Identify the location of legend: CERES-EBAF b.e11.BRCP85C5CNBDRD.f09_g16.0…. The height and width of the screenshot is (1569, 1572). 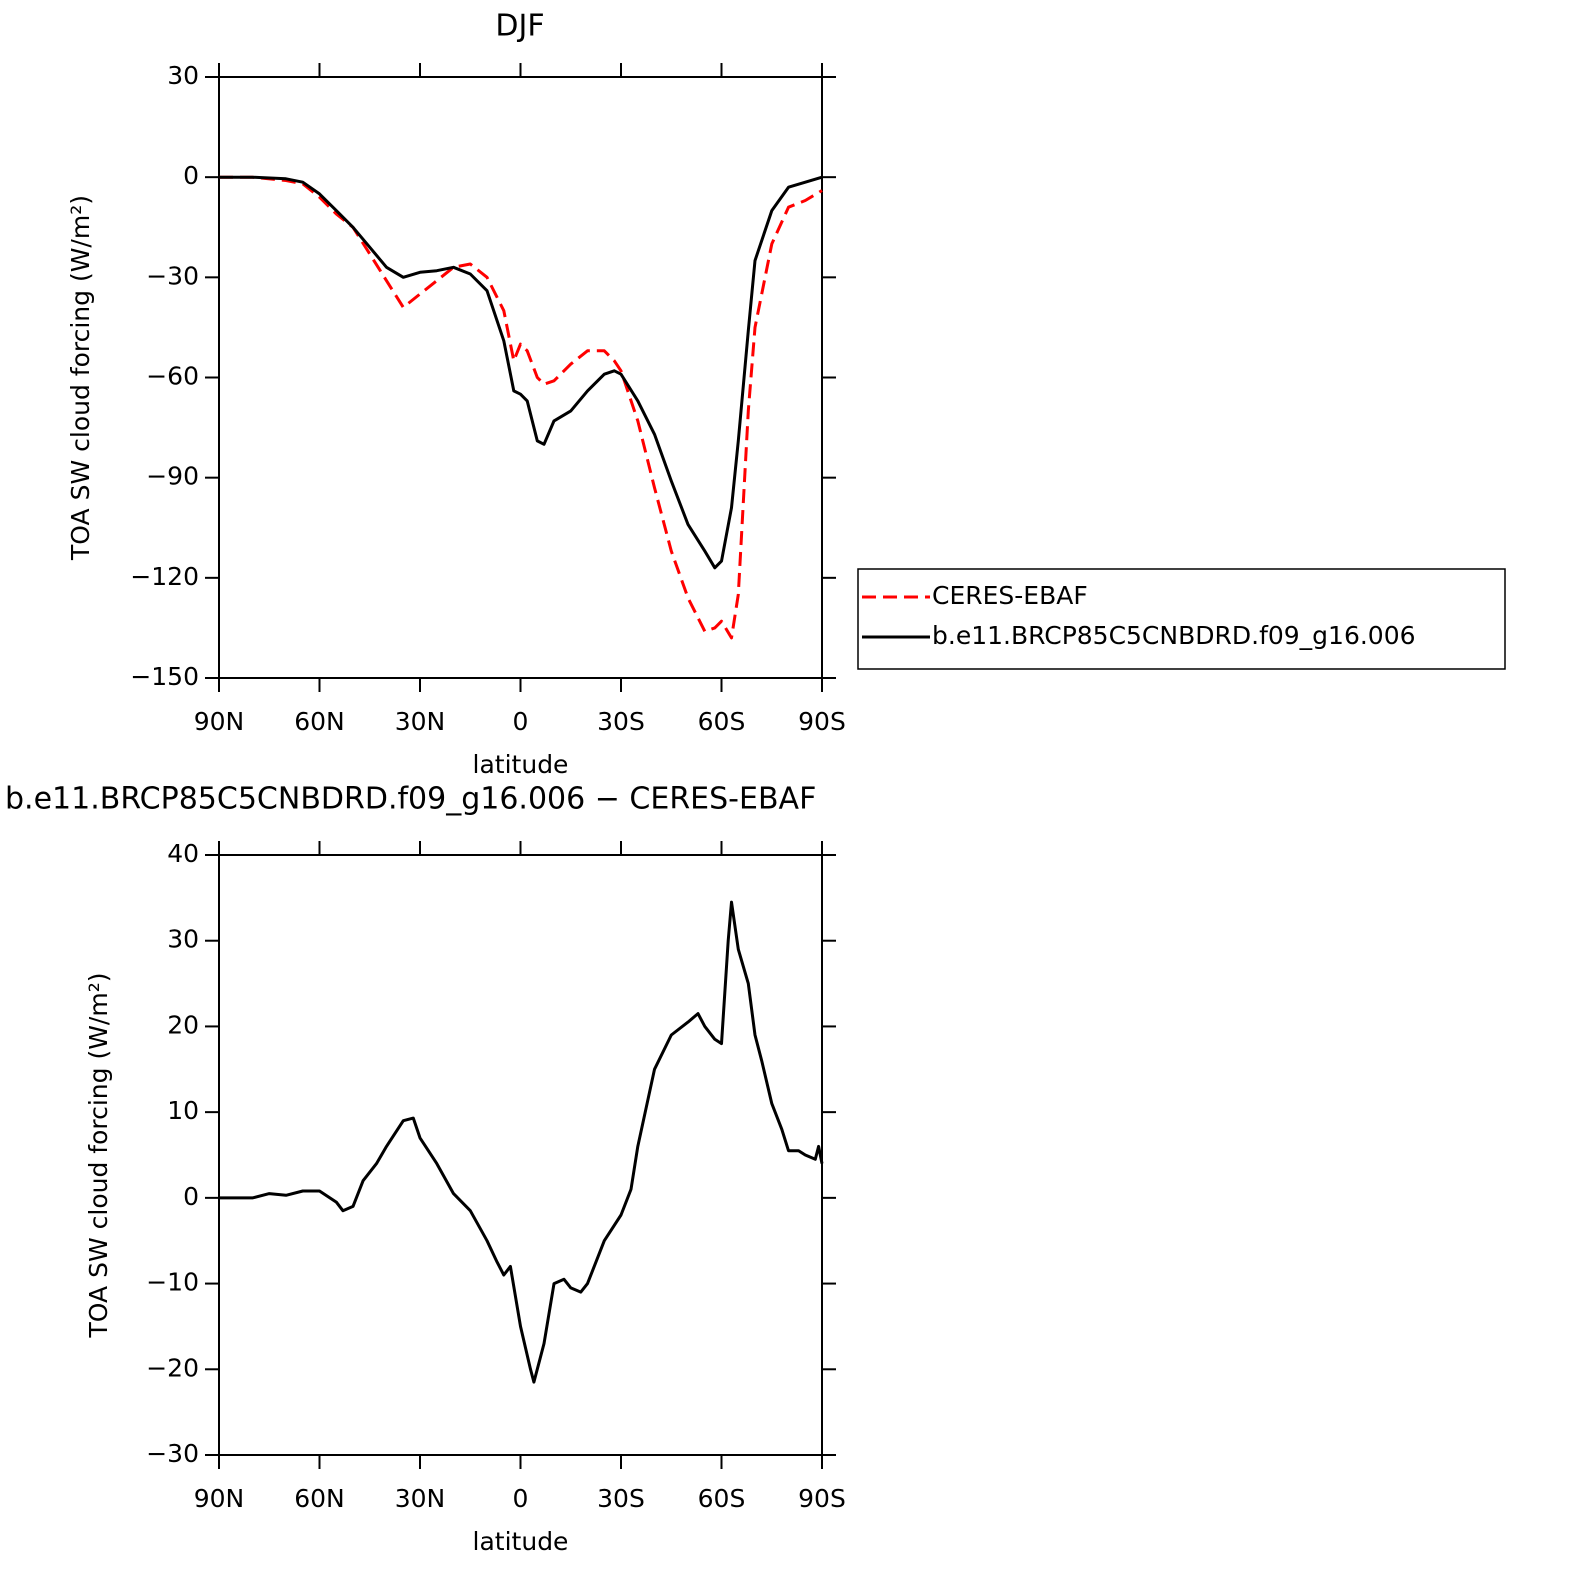
(1181, 619).